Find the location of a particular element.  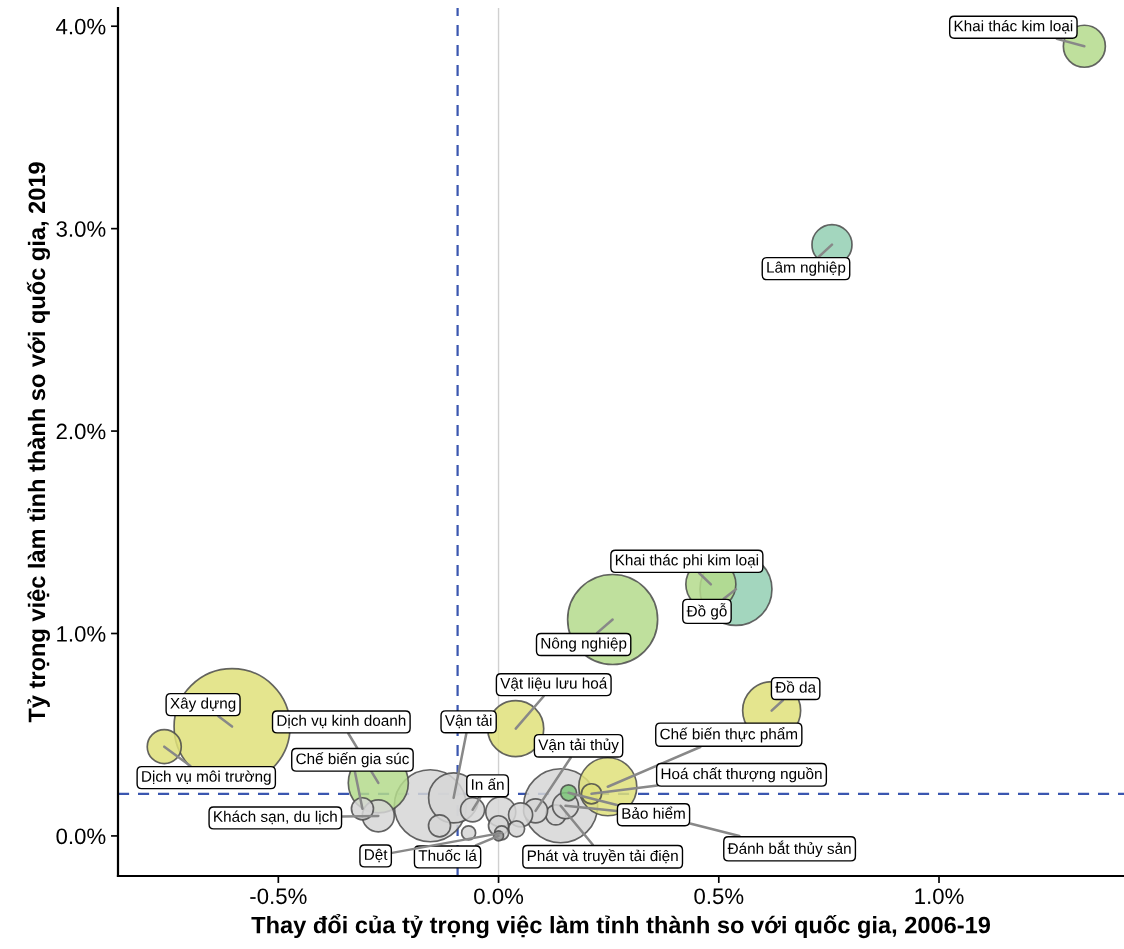

annotation: Dịch vụ kinh doanh is located at coordinates (341, 721).